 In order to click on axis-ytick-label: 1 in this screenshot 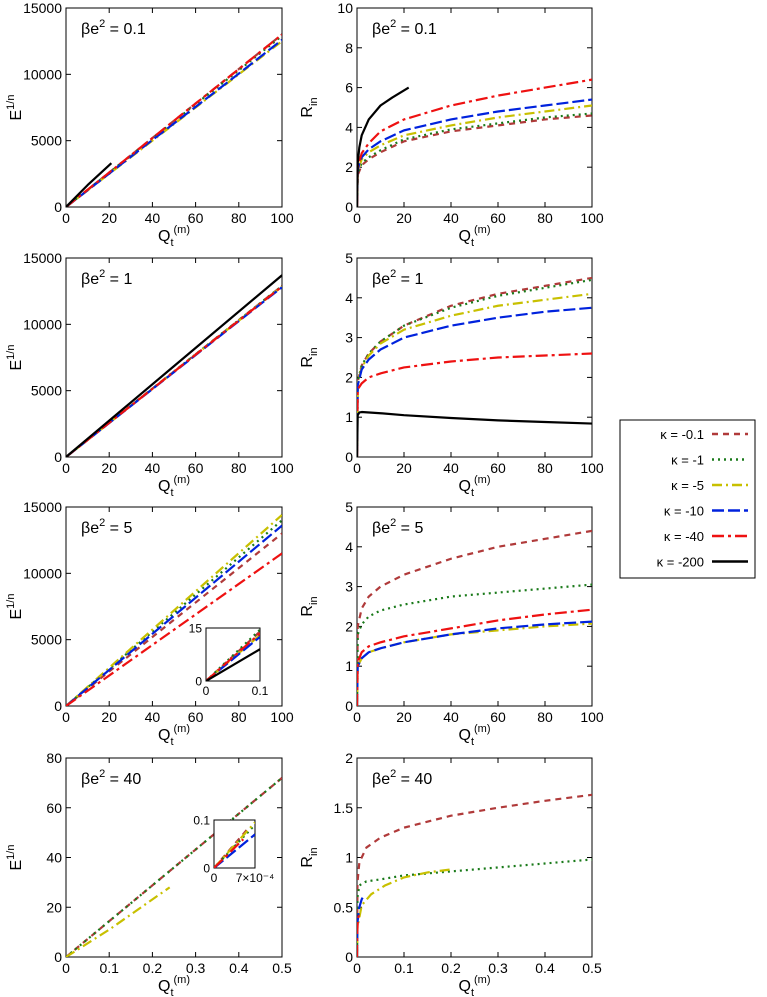, I will do `click(349, 858)`.